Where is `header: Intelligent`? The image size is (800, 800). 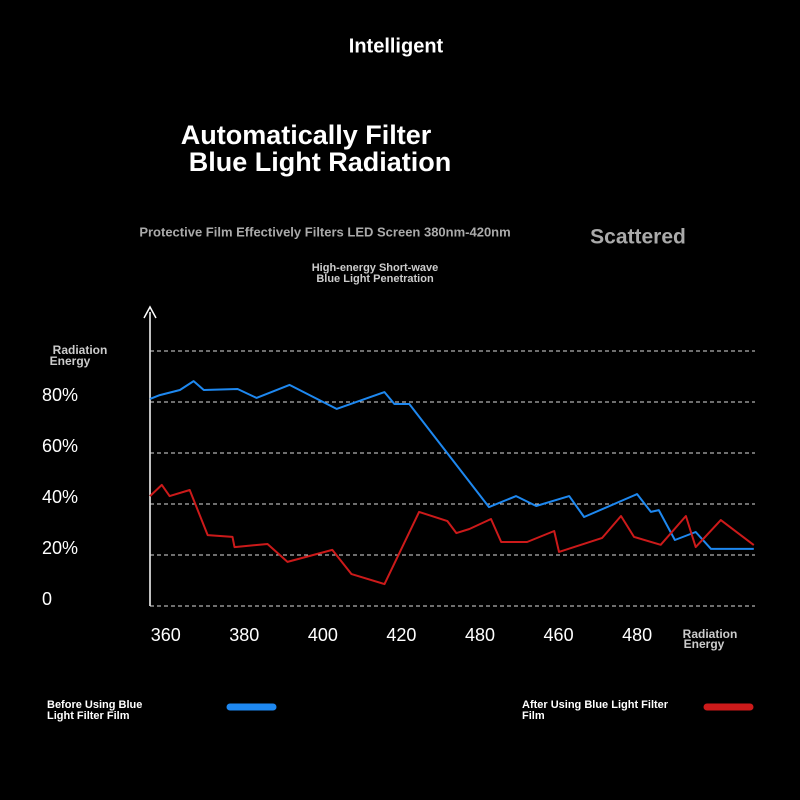 header: Intelligent is located at coordinates (396, 46).